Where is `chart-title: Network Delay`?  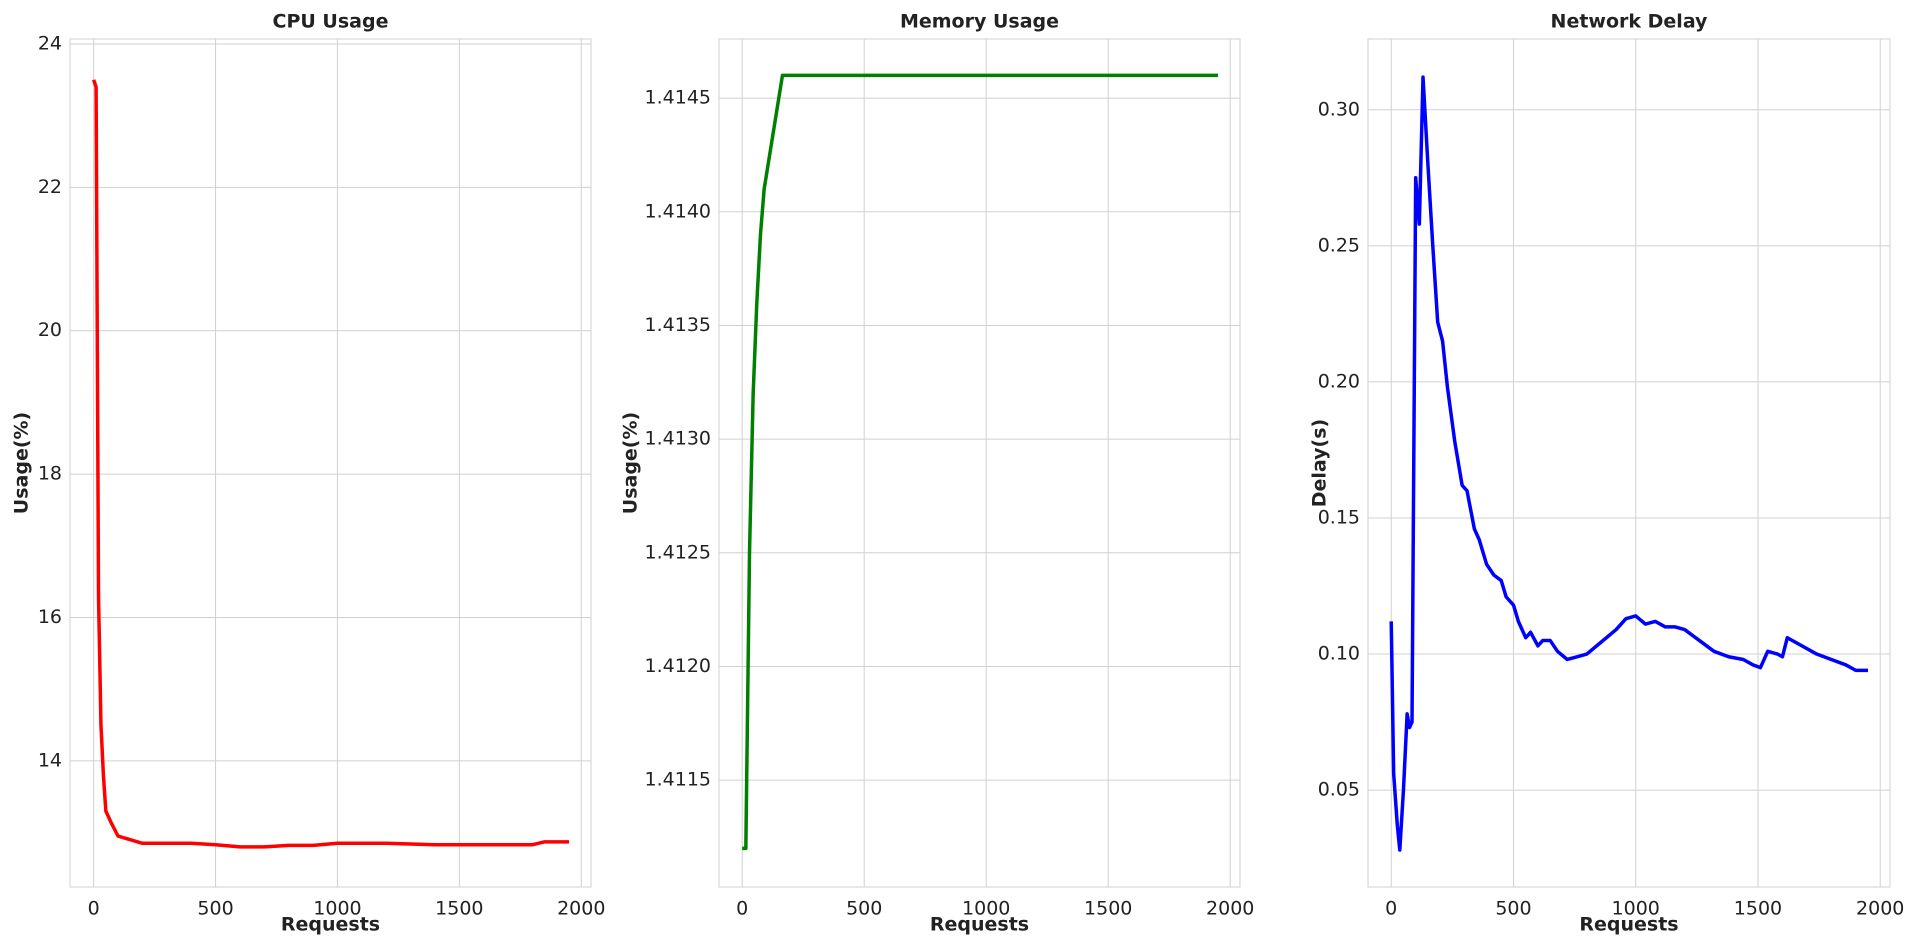
chart-title: Network Delay is located at coordinates (1630, 22).